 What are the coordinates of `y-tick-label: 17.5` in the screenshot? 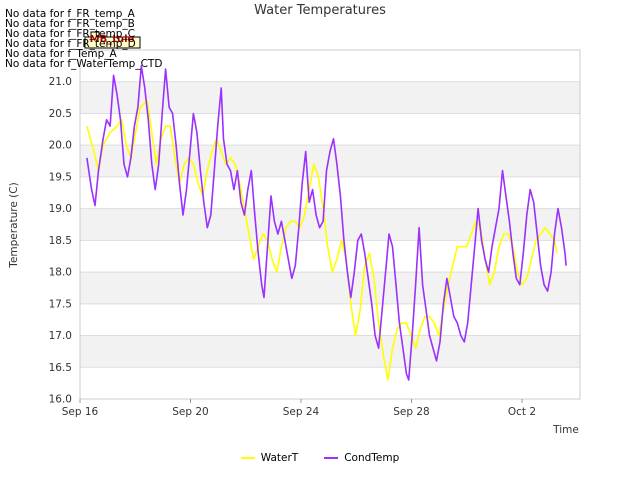 It's located at (60, 304).